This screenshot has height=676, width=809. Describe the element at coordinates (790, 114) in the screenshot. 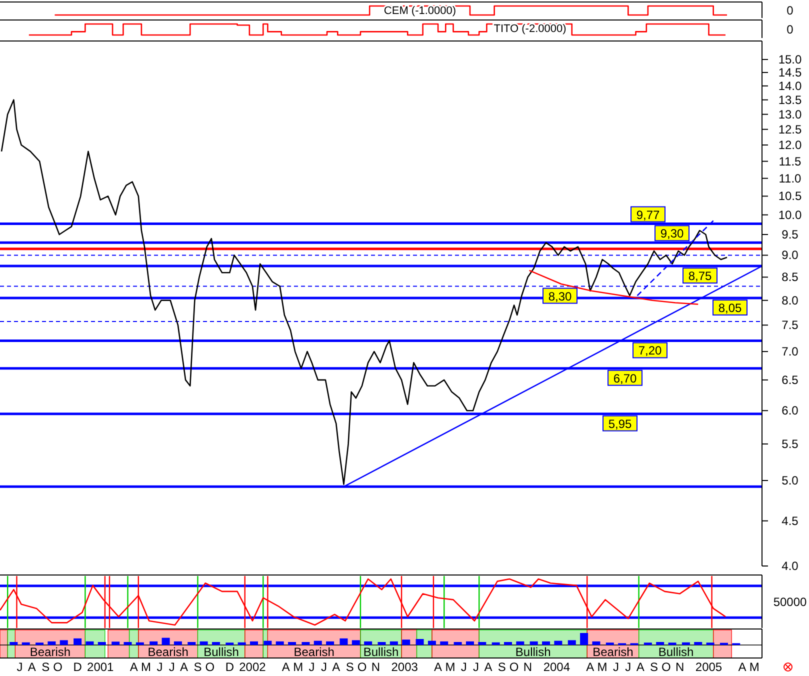

I see `y-tick-label: 13.0` at that location.